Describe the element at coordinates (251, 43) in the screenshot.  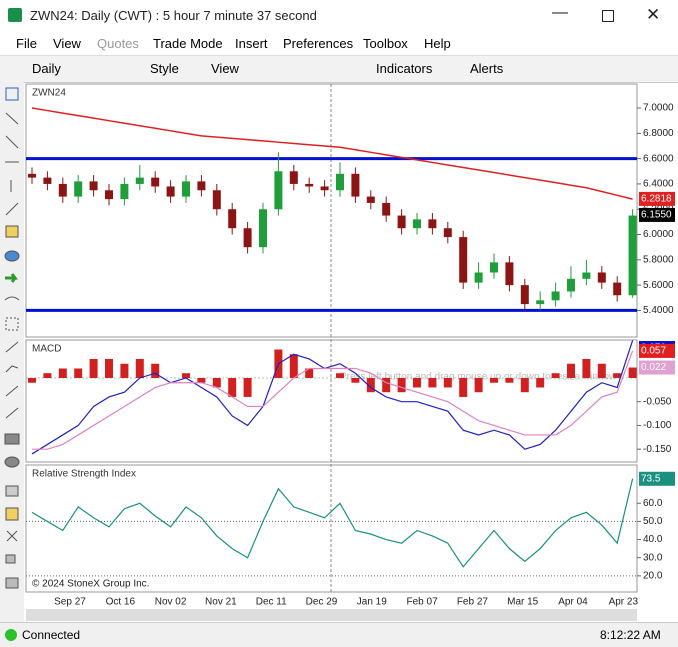
I see `menu-item: Insert` at that location.